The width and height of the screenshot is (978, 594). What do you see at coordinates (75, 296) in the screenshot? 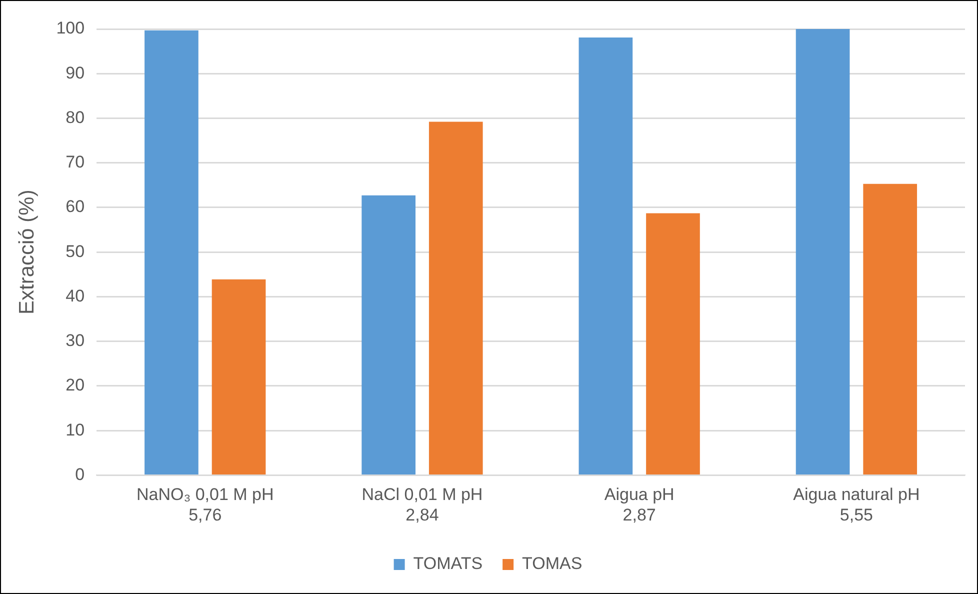
I see `y-tick-label: 40` at bounding box center [75, 296].